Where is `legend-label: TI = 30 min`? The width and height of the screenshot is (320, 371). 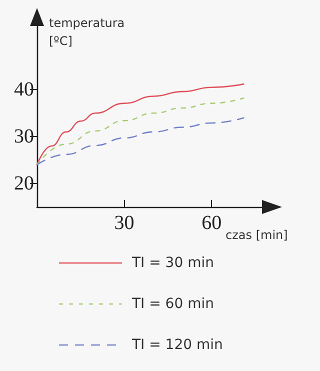
legend-label: TI = 30 min is located at coordinates (173, 262).